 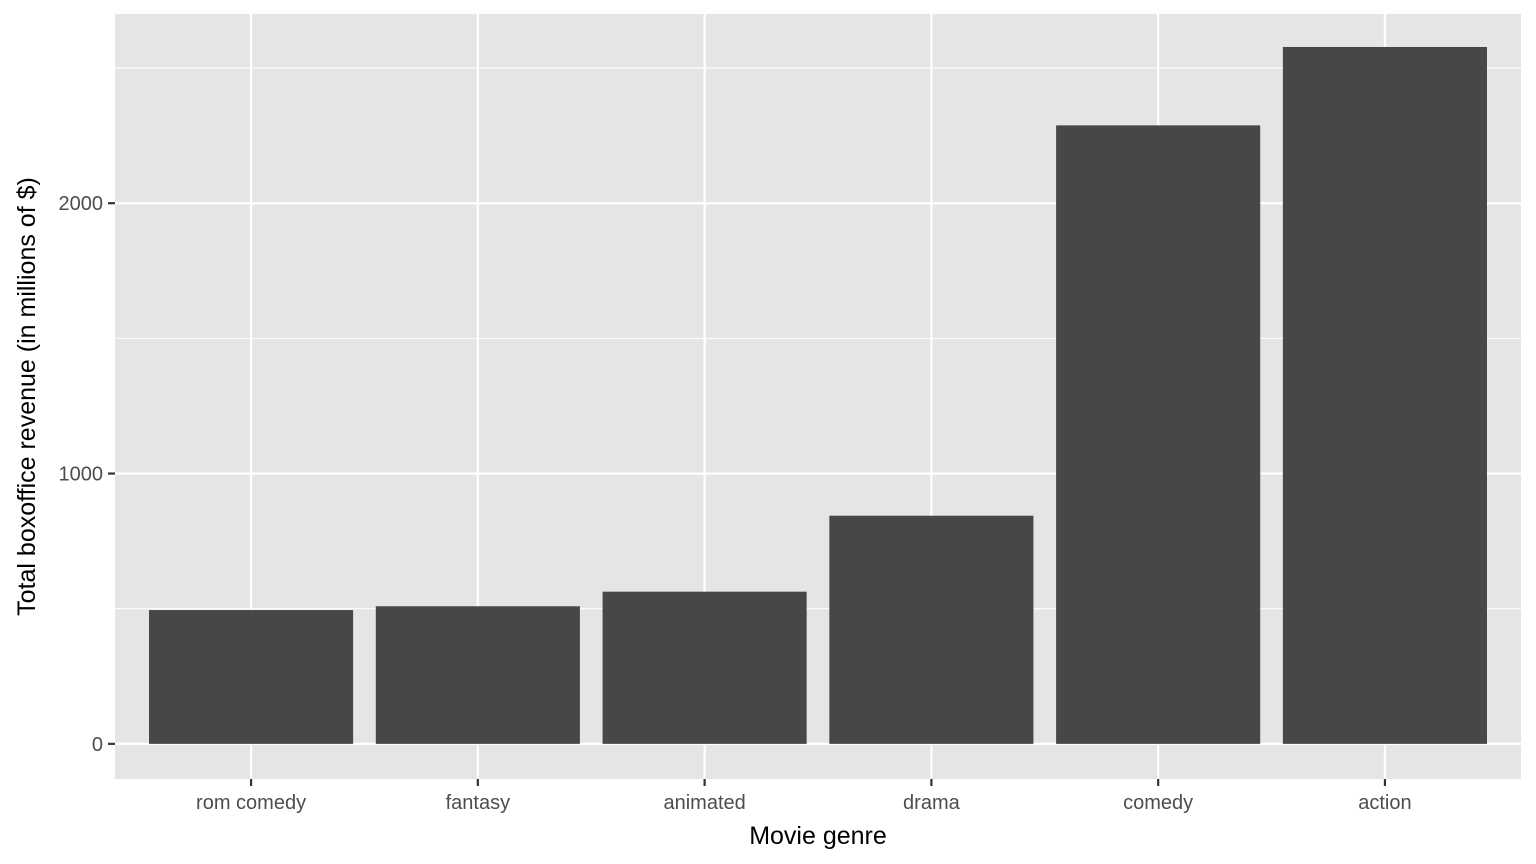 I want to click on bar-drama, so click(x=931, y=629).